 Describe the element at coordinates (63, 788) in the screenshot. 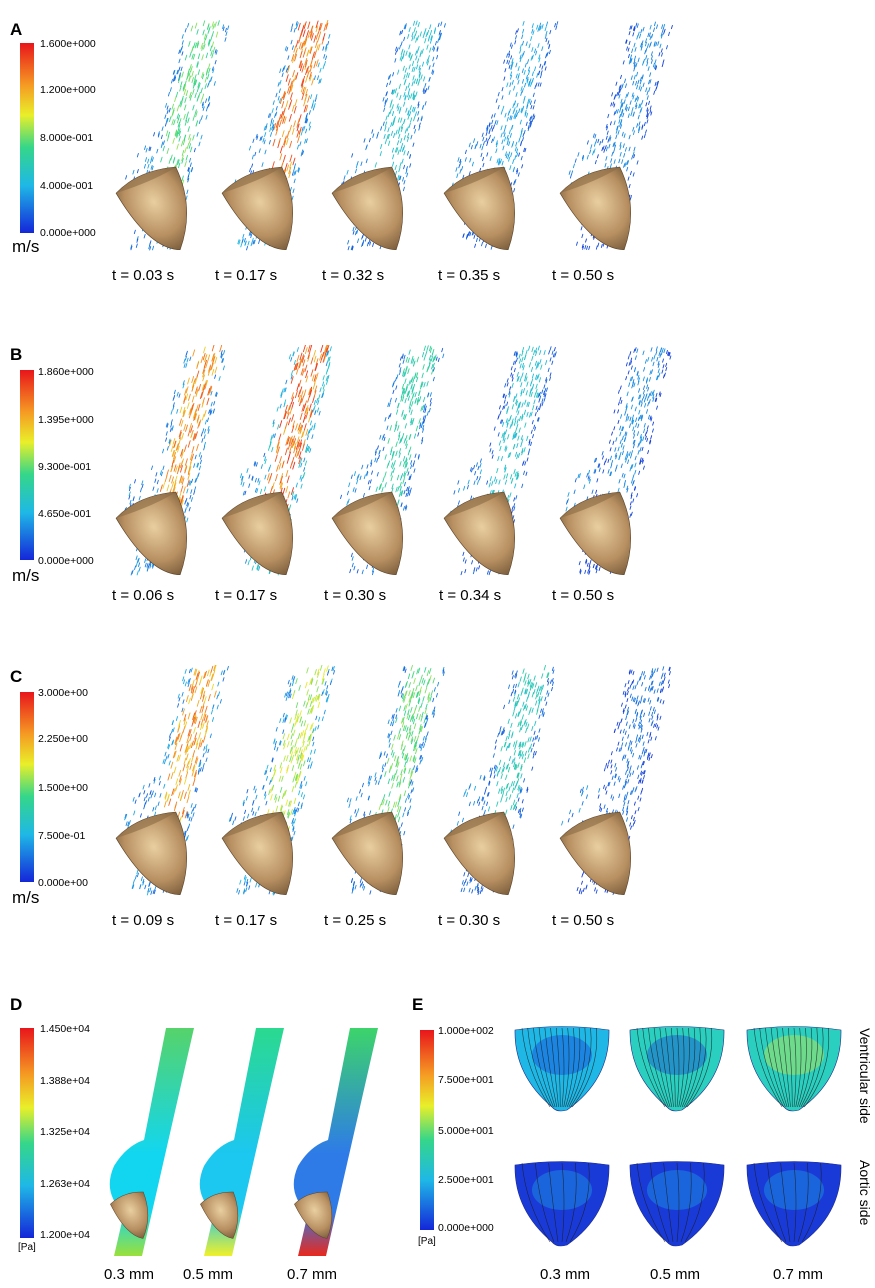

I see `panel-c-tick-2: 1.500e+00` at that location.